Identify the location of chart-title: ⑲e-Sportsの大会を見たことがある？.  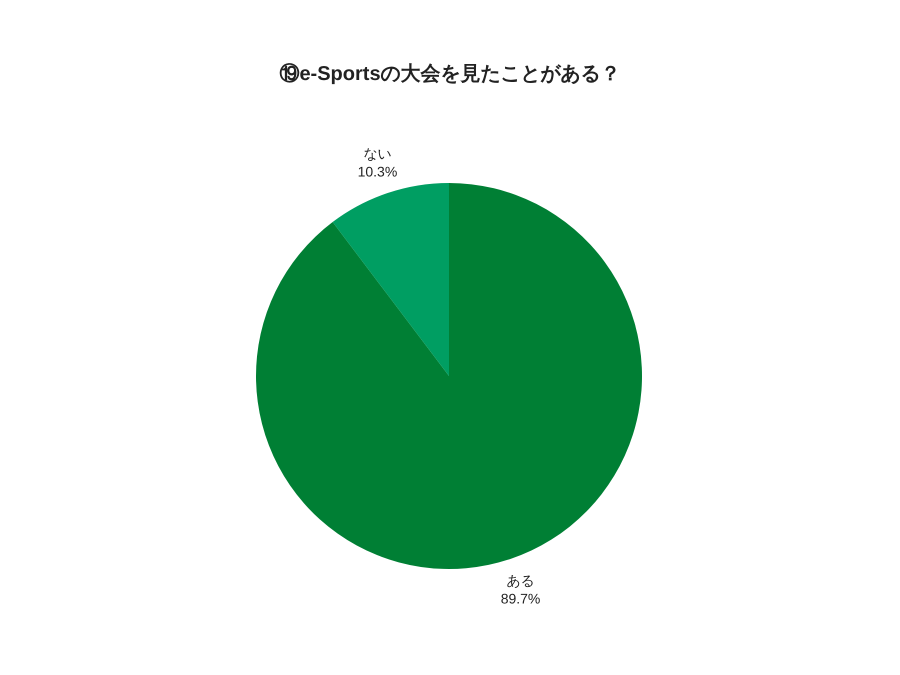
(450, 74).